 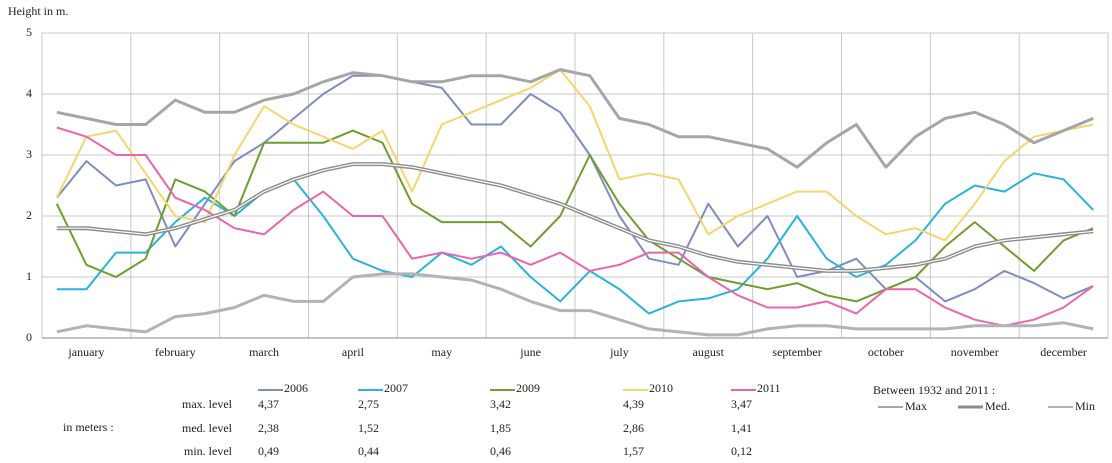 I want to click on y-tick-label: 4, so click(x=29, y=93).